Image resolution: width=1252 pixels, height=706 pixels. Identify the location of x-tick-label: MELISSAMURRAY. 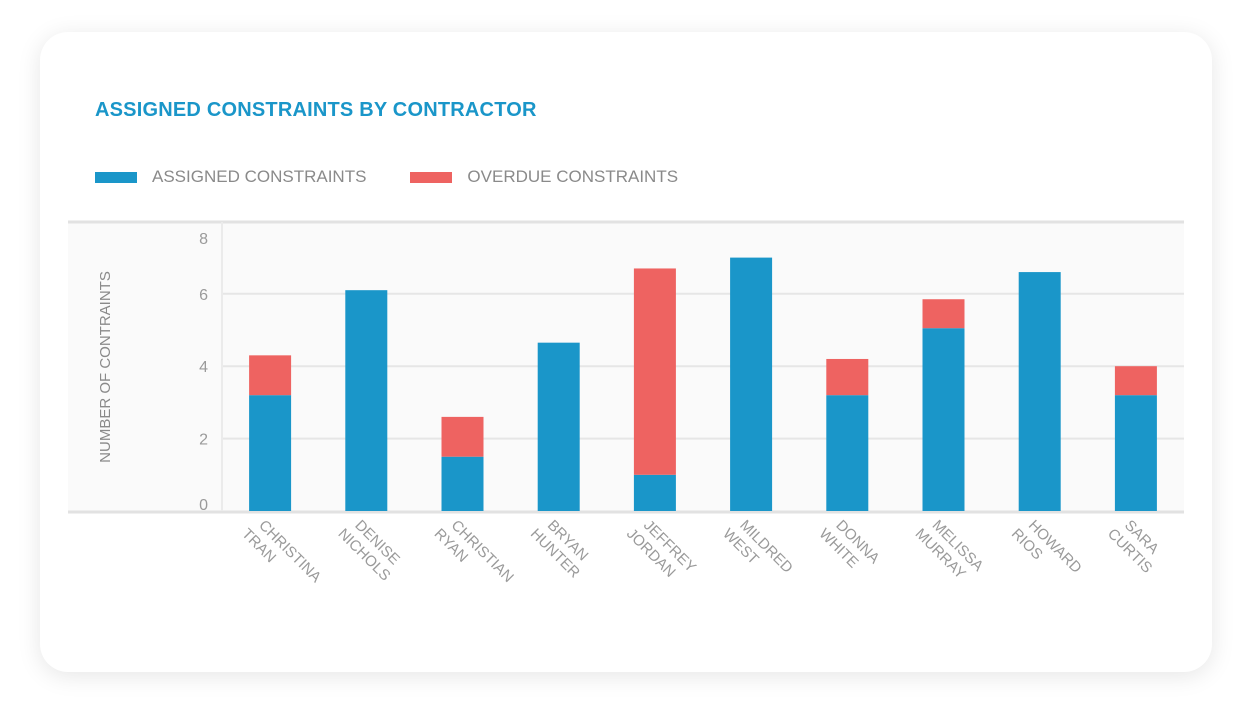
(949, 550).